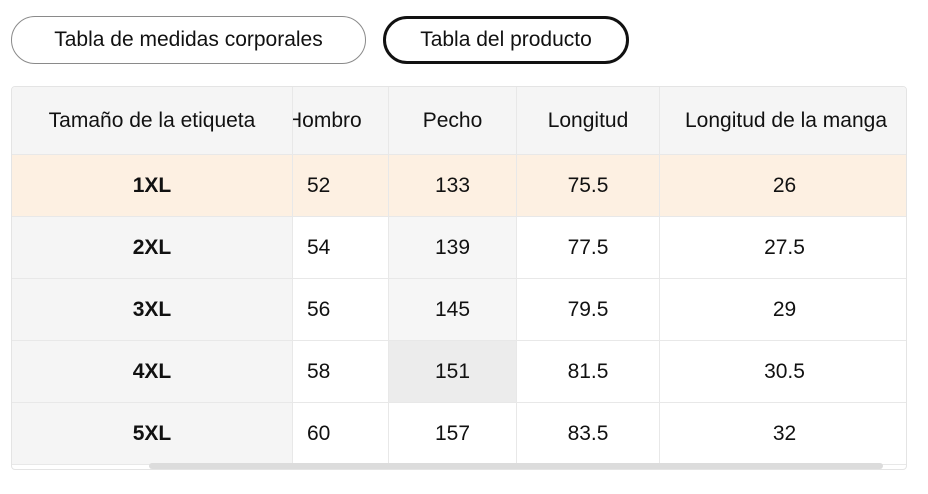 The height and width of the screenshot is (494, 928). I want to click on row-size: 3XL, so click(152, 310).